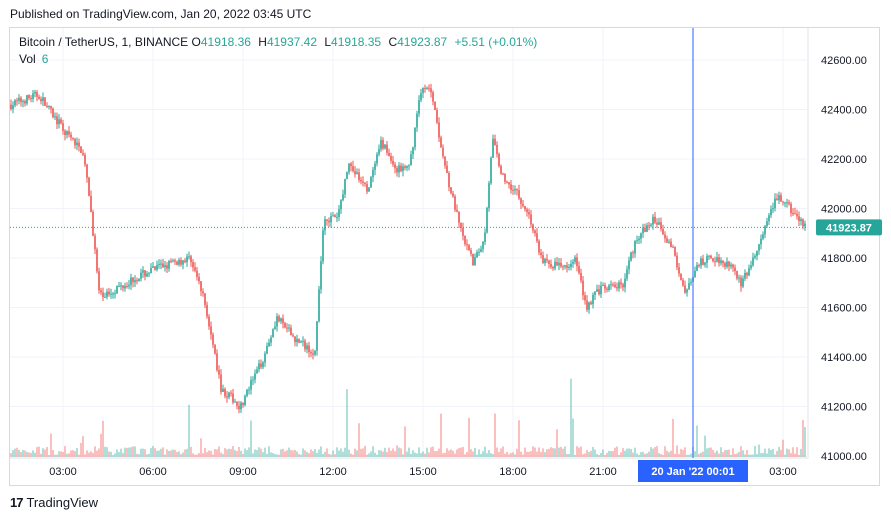 Image resolution: width=891 pixels, height=521 pixels. Describe the element at coordinates (104, 42) in the screenshot. I see `symbol-name: Bitcoin / TetherUS, 1, BINANCE` at that location.